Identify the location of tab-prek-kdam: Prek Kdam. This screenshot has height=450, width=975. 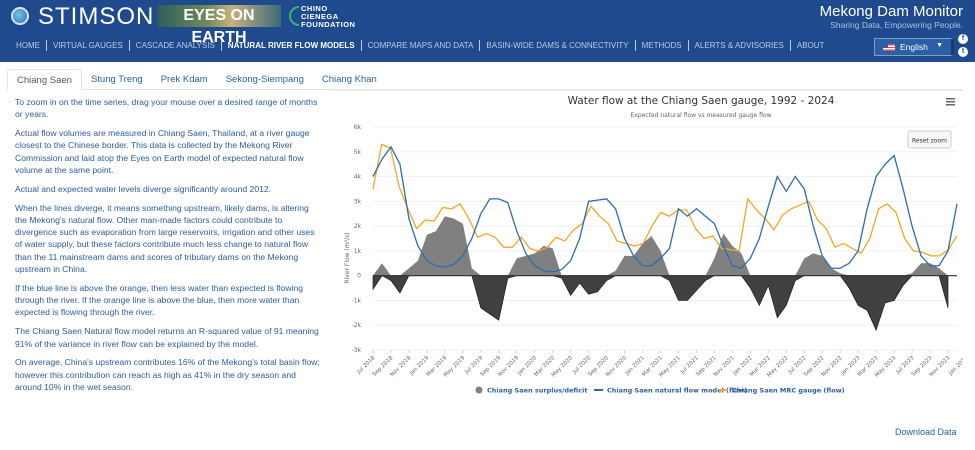
(184, 79).